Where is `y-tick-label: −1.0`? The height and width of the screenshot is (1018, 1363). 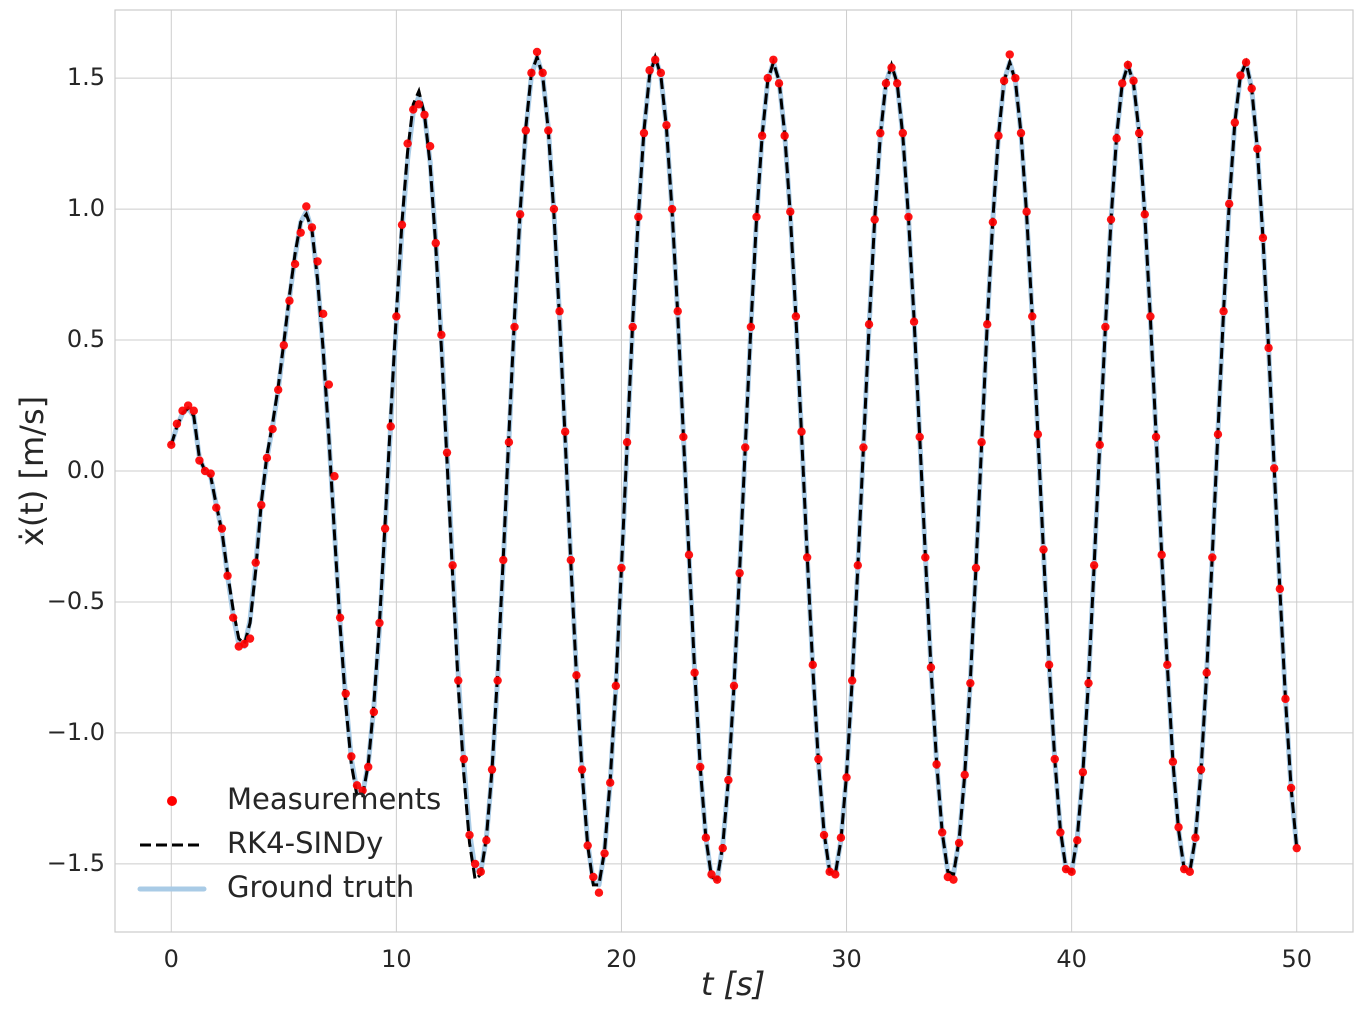 y-tick-label: −1.0 is located at coordinates (76, 732).